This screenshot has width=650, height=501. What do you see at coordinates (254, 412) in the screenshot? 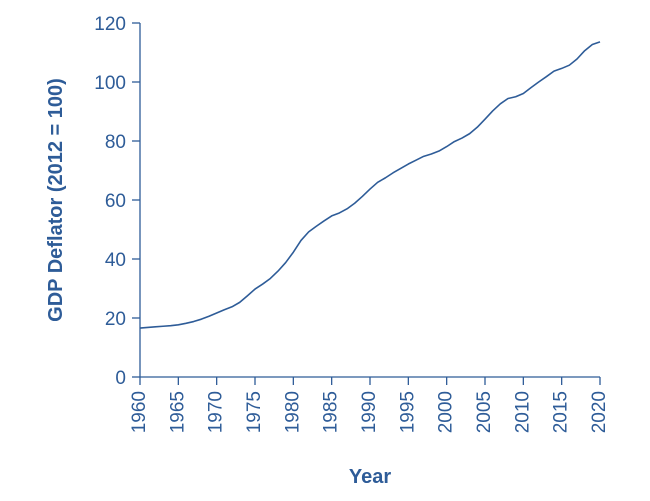
I see `x-tick-label: 1975` at bounding box center [254, 412].